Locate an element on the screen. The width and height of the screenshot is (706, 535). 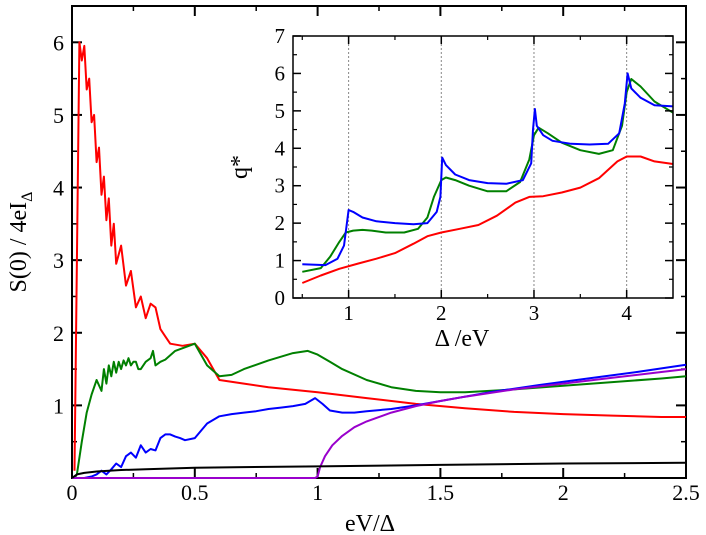
main-y-tick-label: 4 is located at coordinates (58, 188).